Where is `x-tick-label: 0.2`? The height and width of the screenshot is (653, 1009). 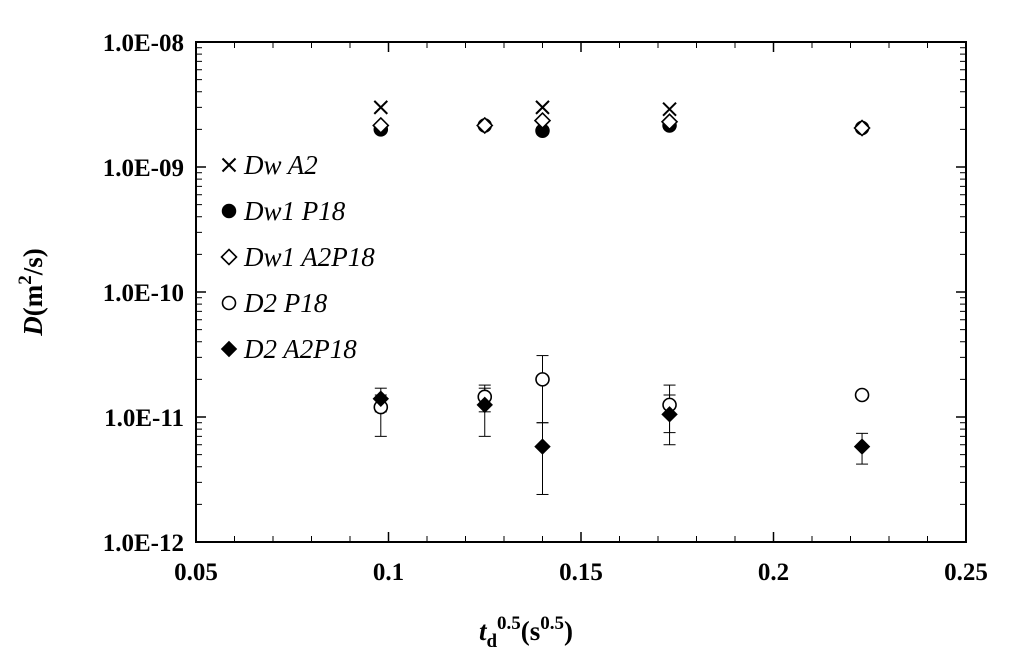 x-tick-label: 0.2 is located at coordinates (773, 572).